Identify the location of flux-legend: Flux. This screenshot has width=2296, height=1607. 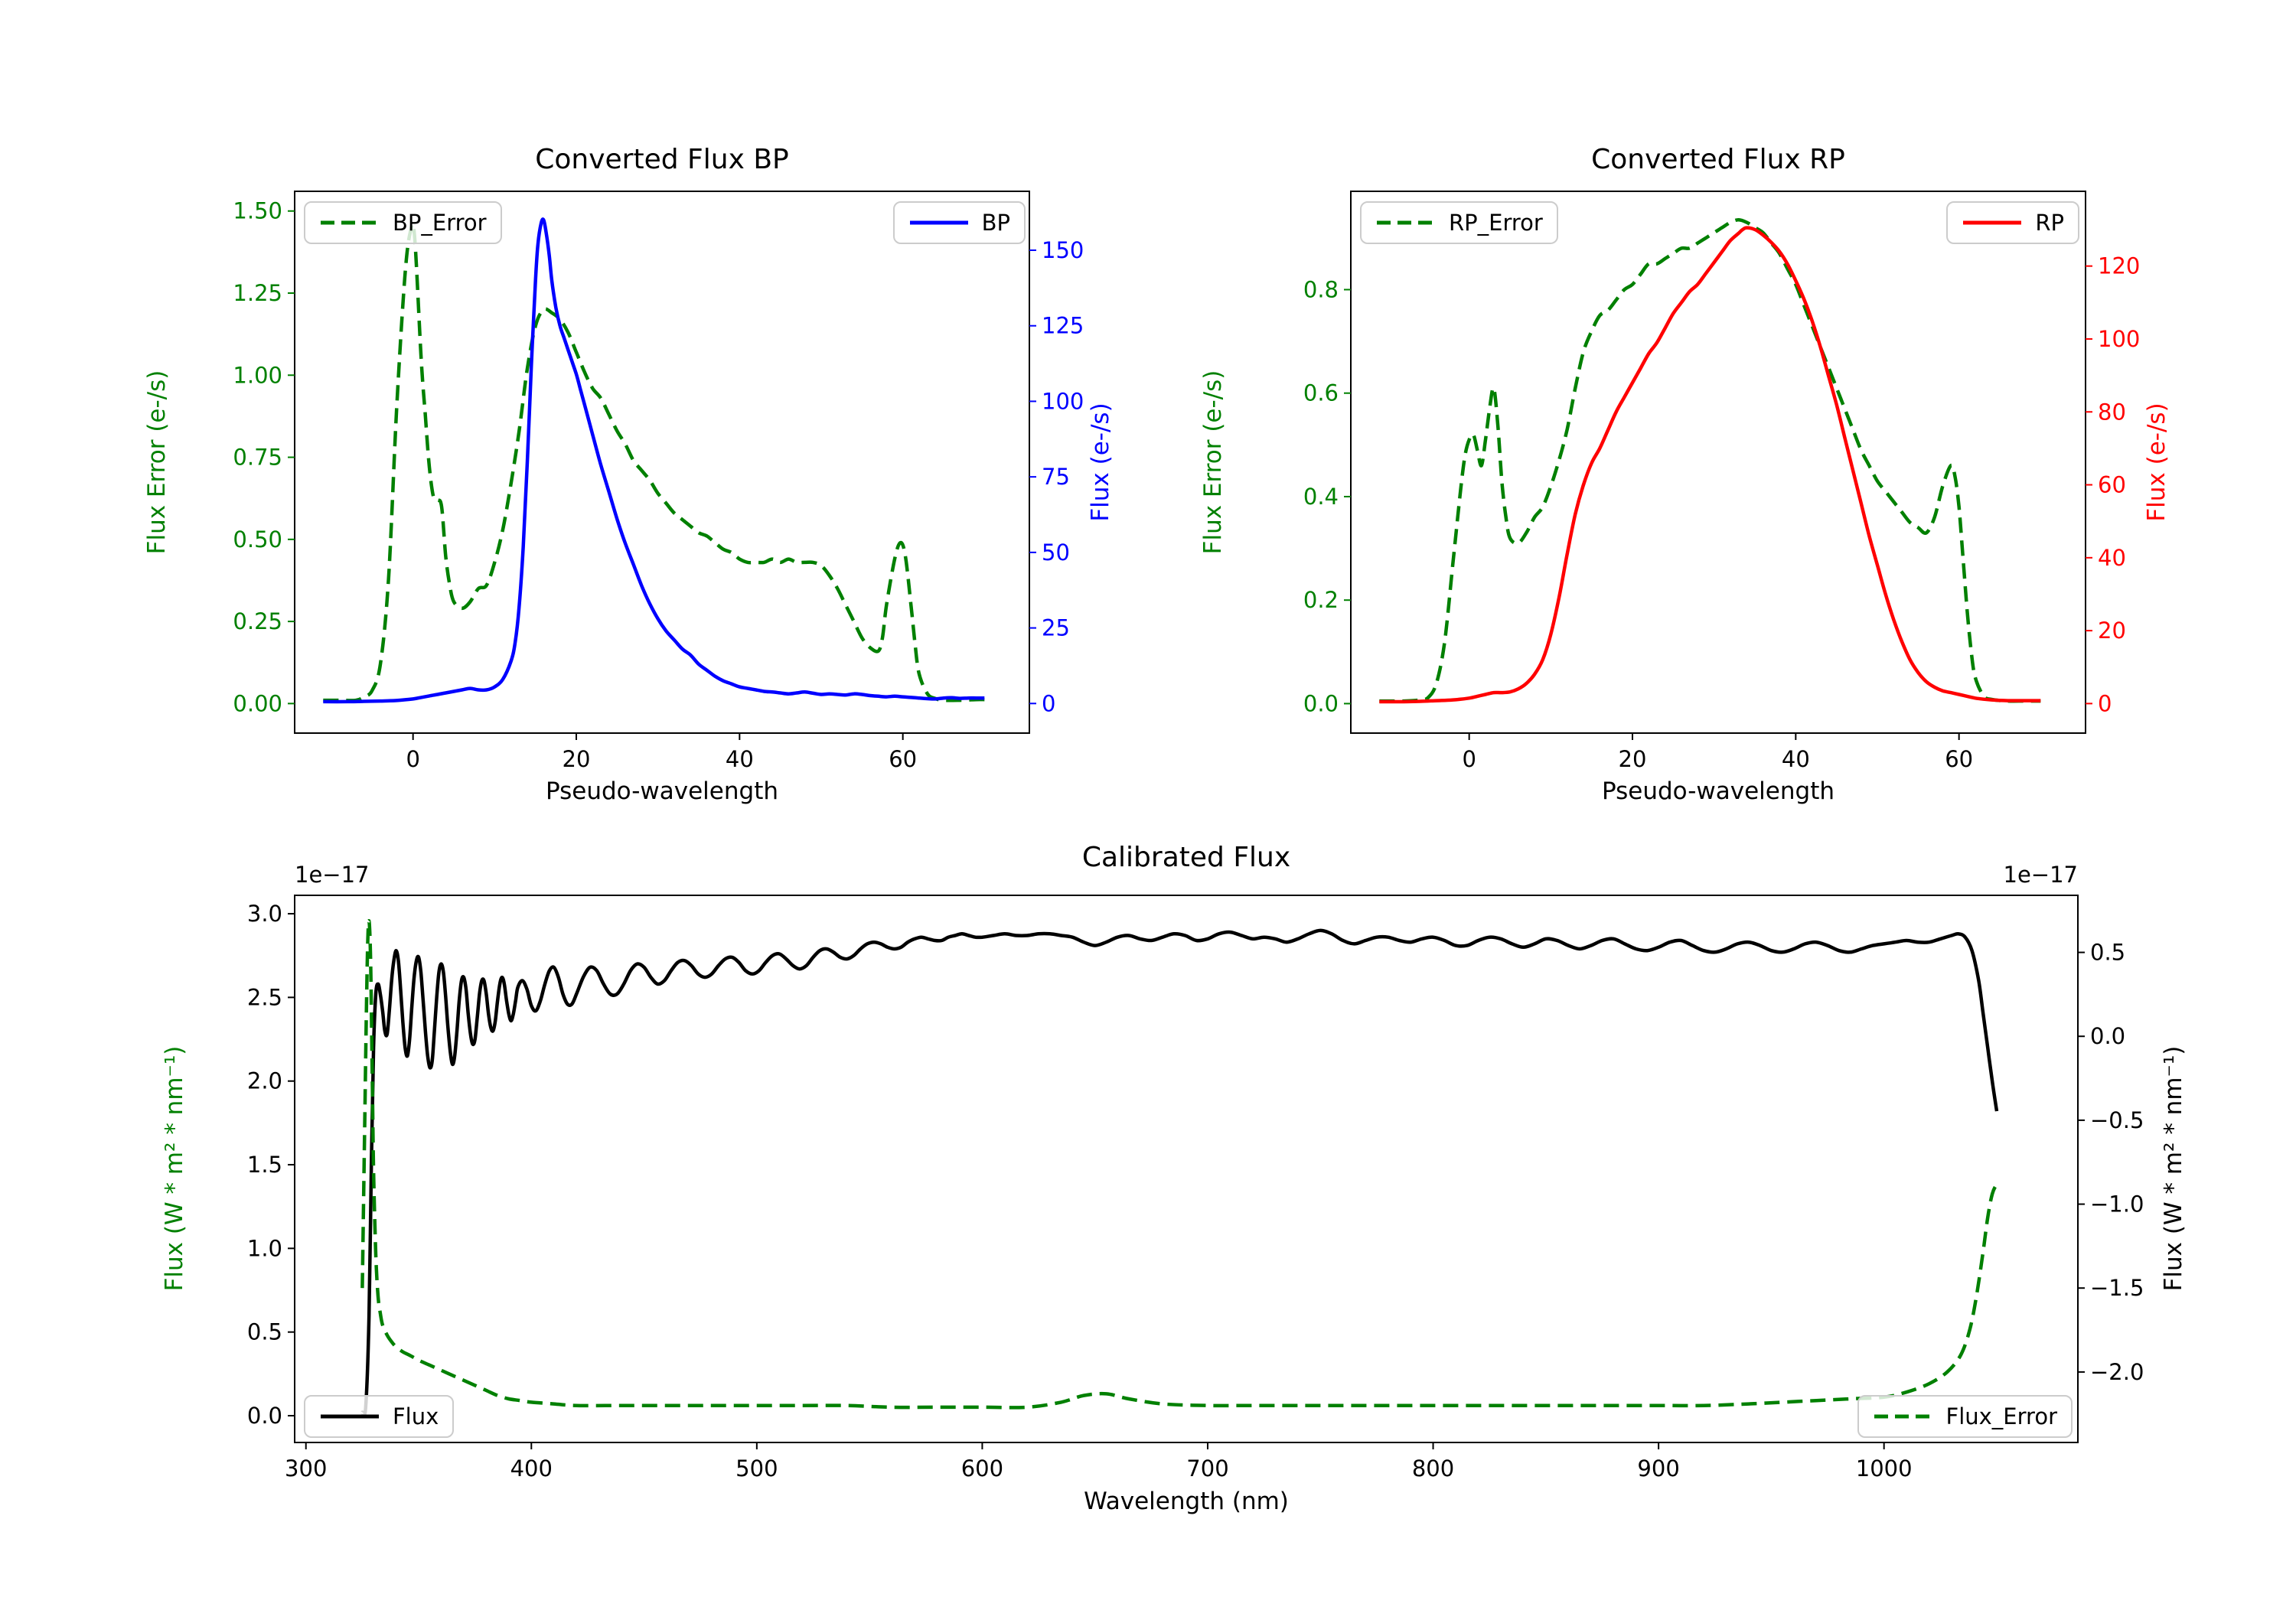
(379, 1416).